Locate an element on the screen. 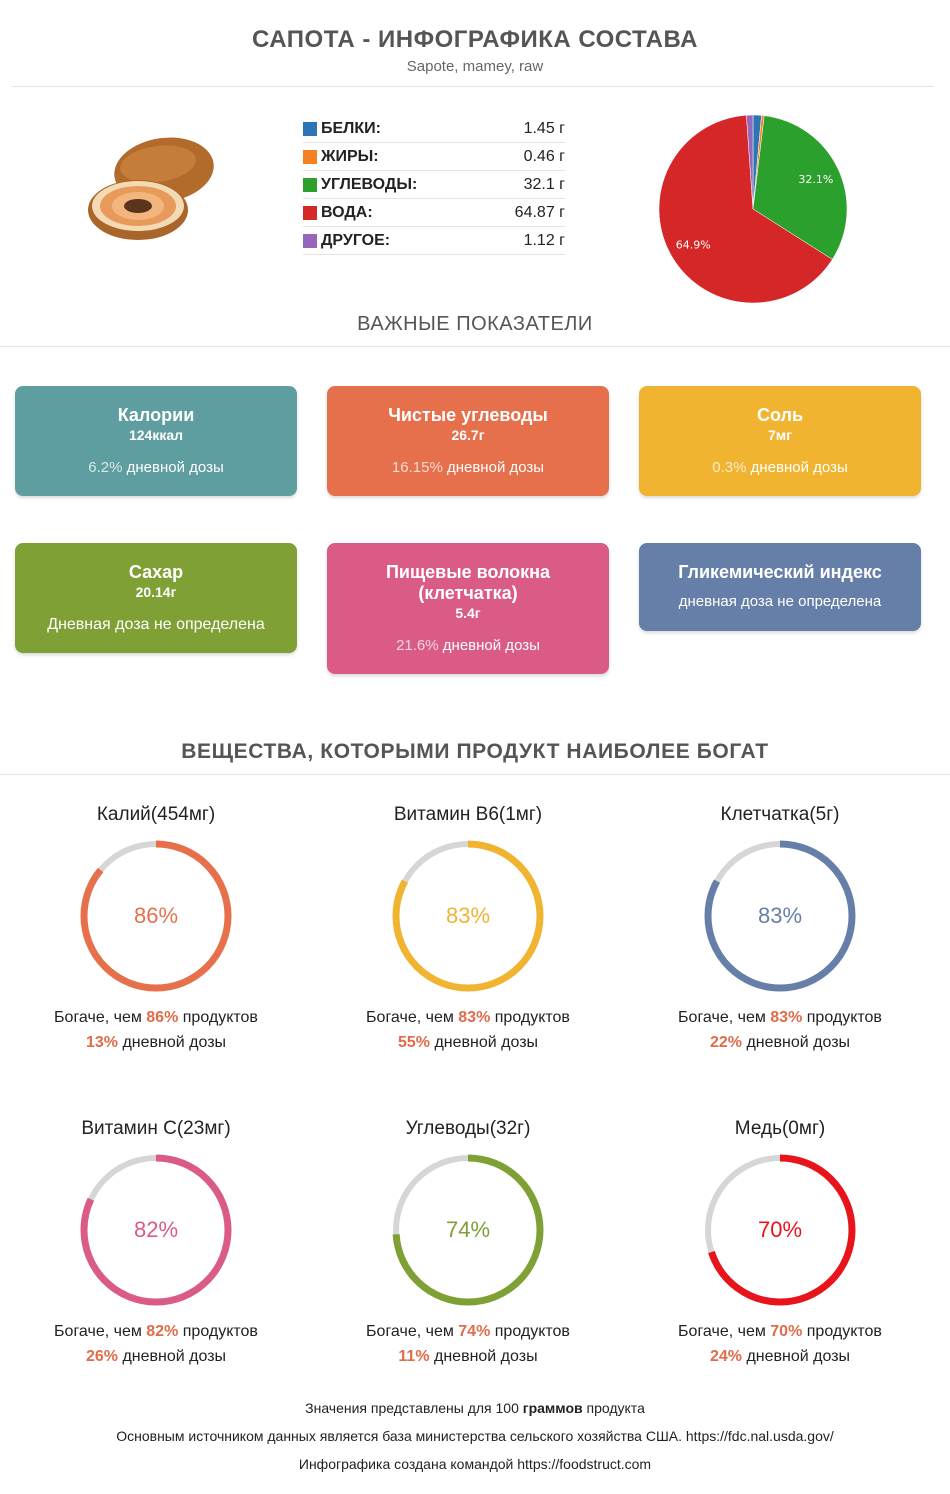 The image size is (950, 1494). ring-percent: 70% is located at coordinates (780, 1229).